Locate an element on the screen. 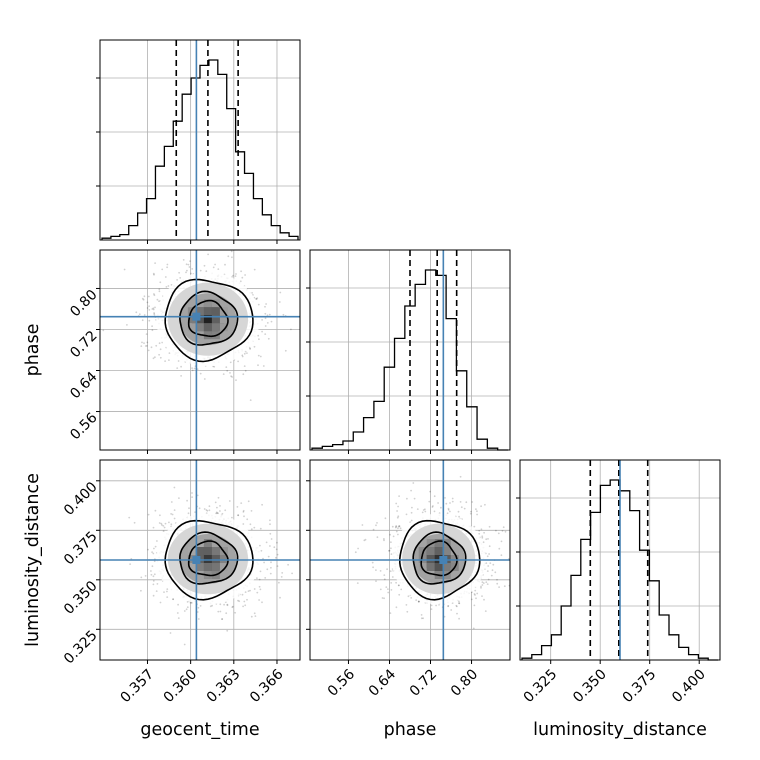 This screenshot has height=760, width=760. scatter-panel-geocent-time-vs-luminosity-distance: 0.325 0.350 0.375 0.400 0.357 0.360 0.363 0.366 is located at coordinates (181, 582).